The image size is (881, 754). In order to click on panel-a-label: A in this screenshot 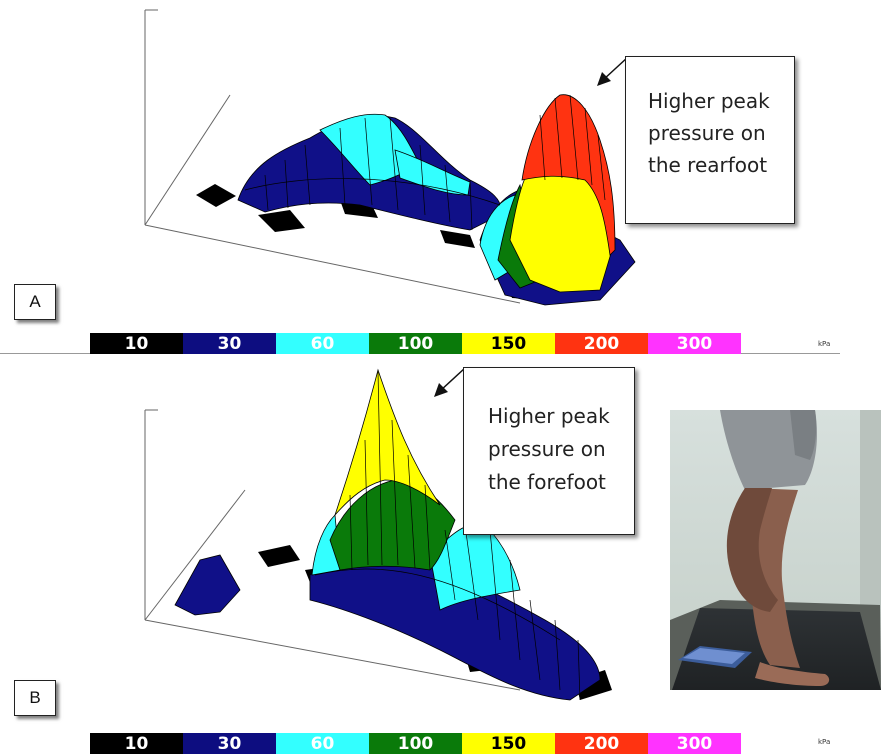, I will do `click(35, 302)`.